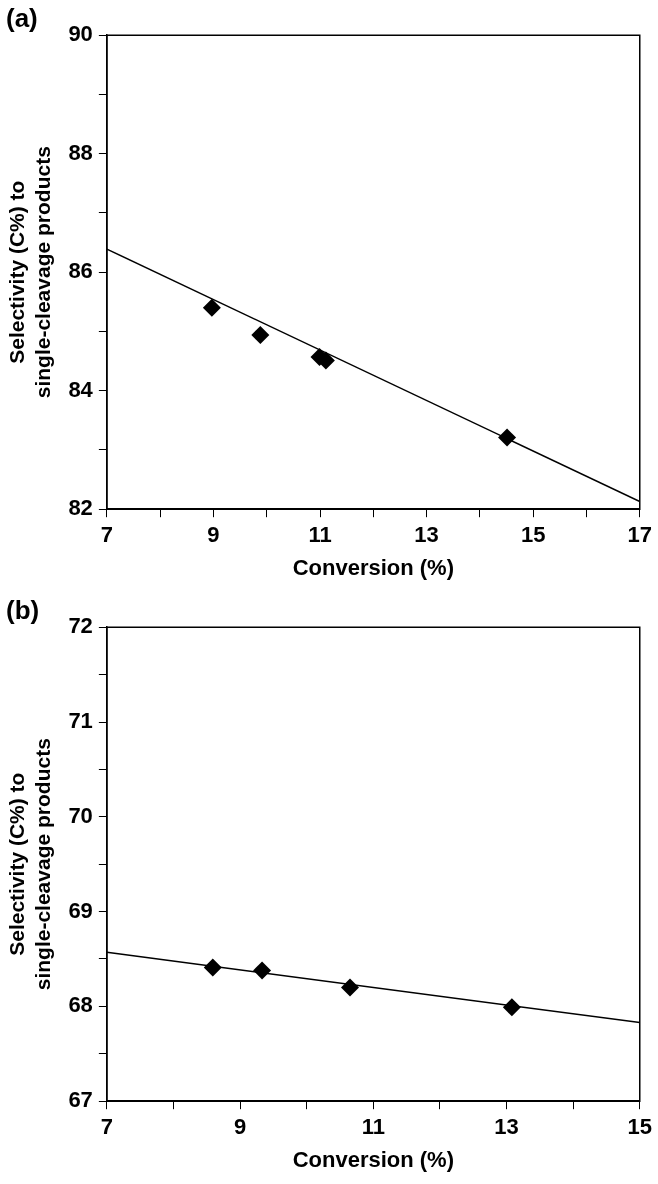  I want to click on y-tick-label: 68, so click(80, 1005).